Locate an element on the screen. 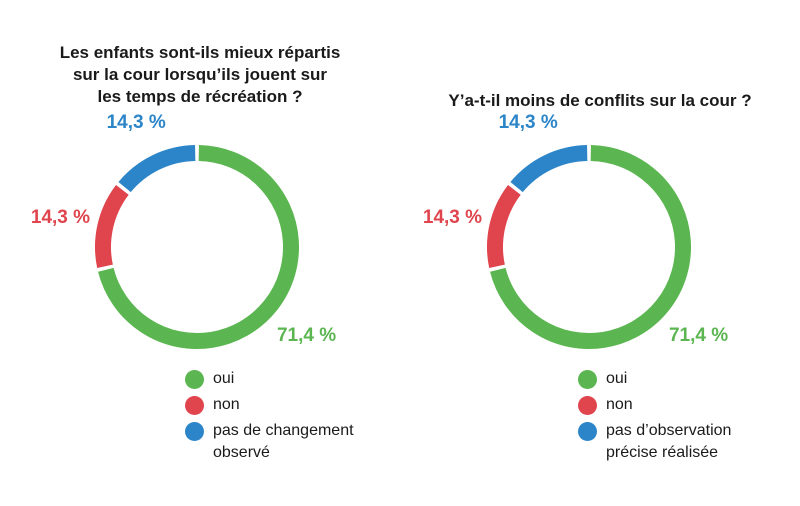 Image resolution: width=800 pixels, height=506 pixels. legend-item-neutral: pas d’observation précise réalisée is located at coordinates (685, 442).